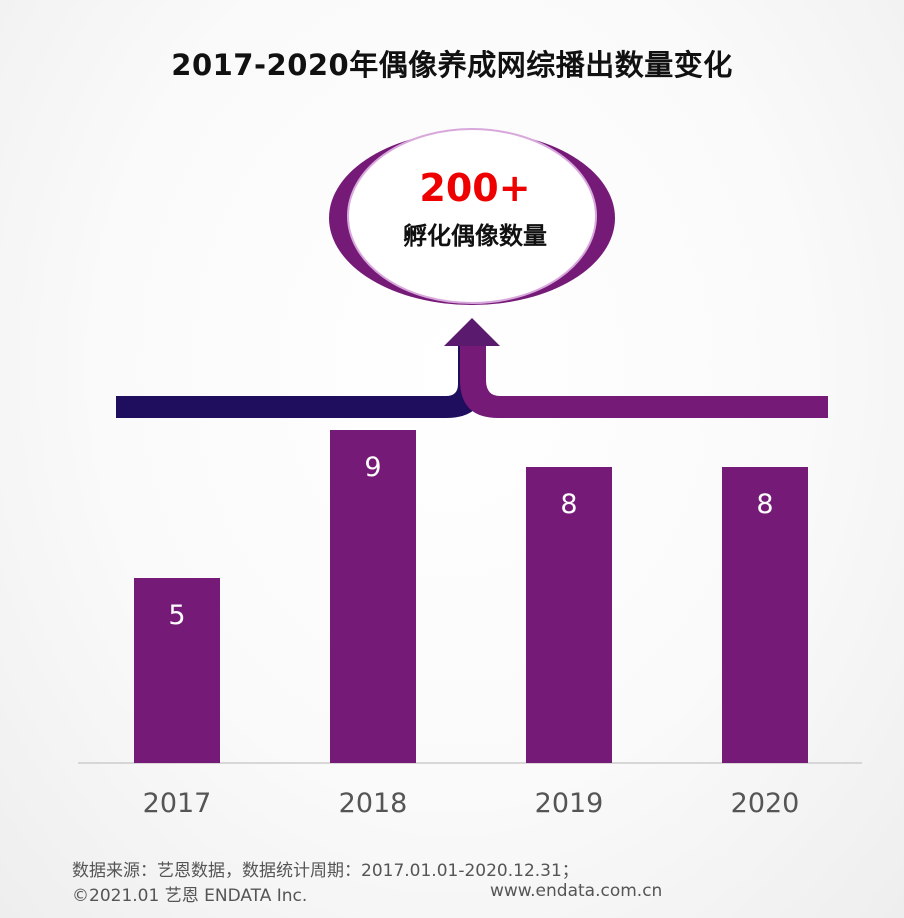  I want to click on x-tick-label-2018: 2018, so click(373, 803).